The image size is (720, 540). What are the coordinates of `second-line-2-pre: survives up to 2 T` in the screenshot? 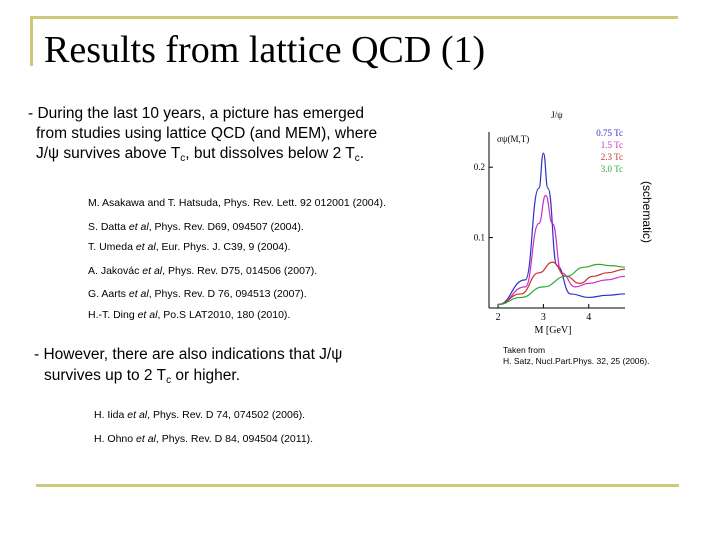 It's located at (105, 375).